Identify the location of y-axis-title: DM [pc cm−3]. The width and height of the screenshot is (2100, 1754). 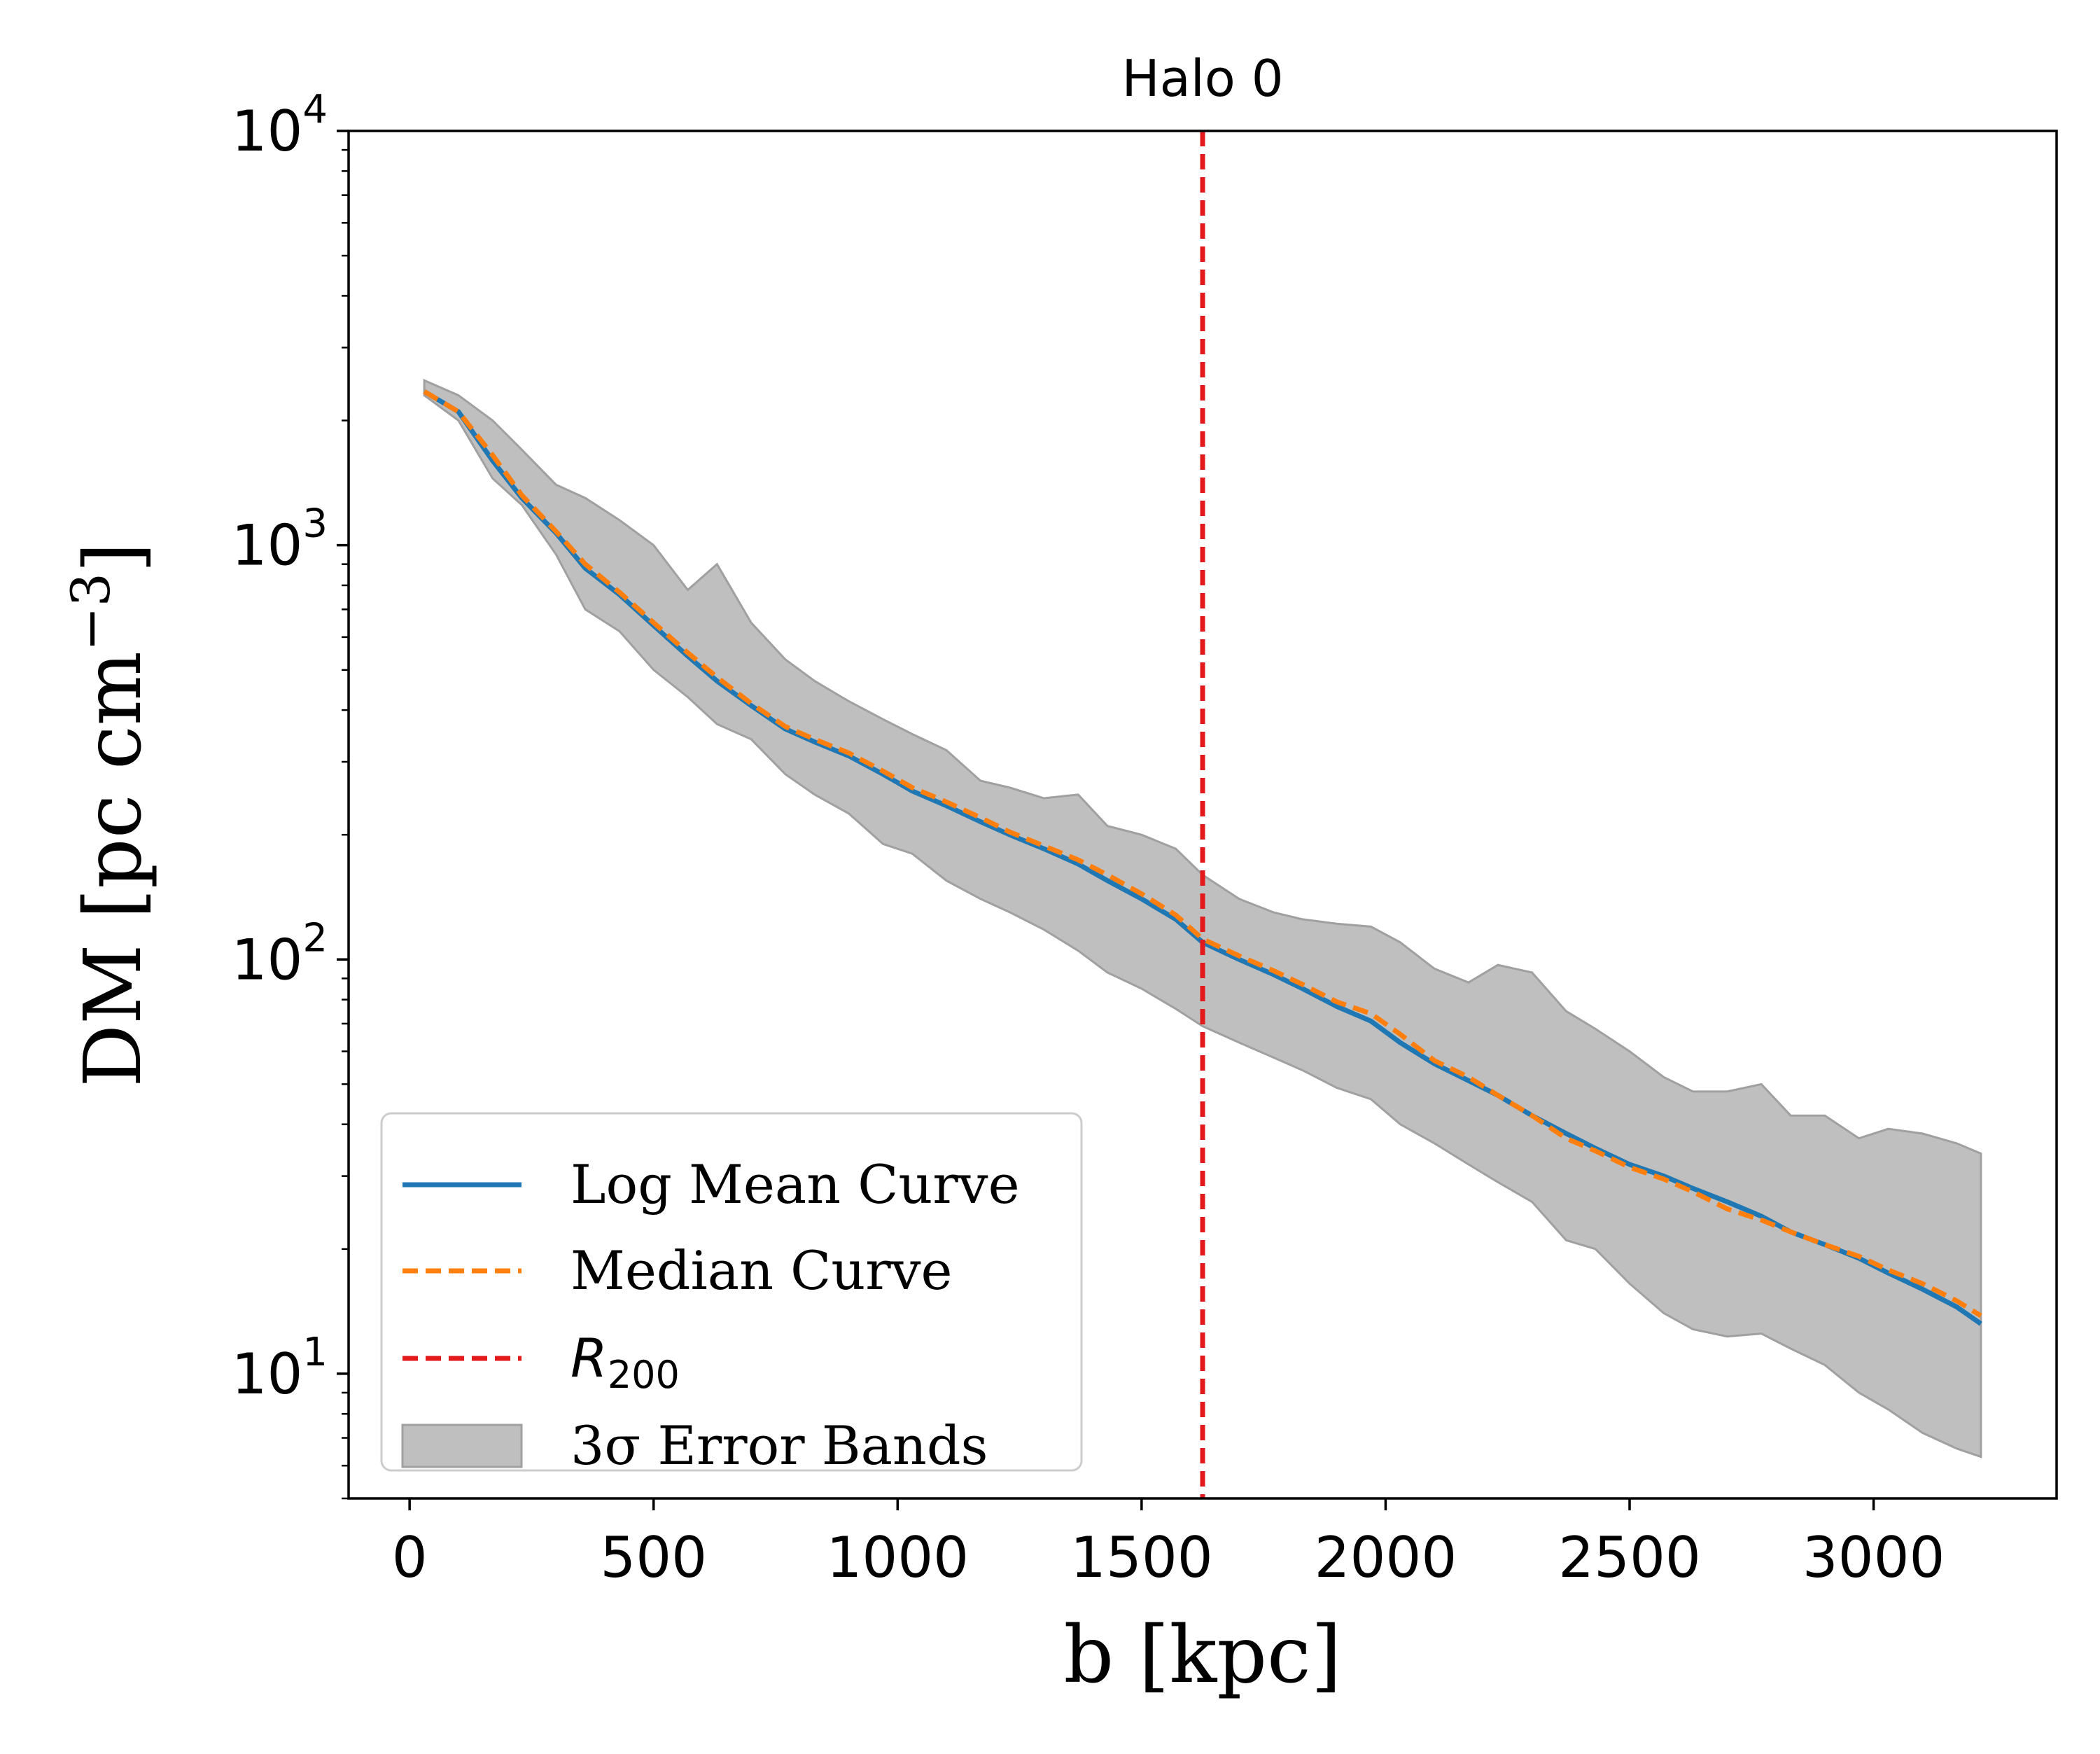
(109, 814).